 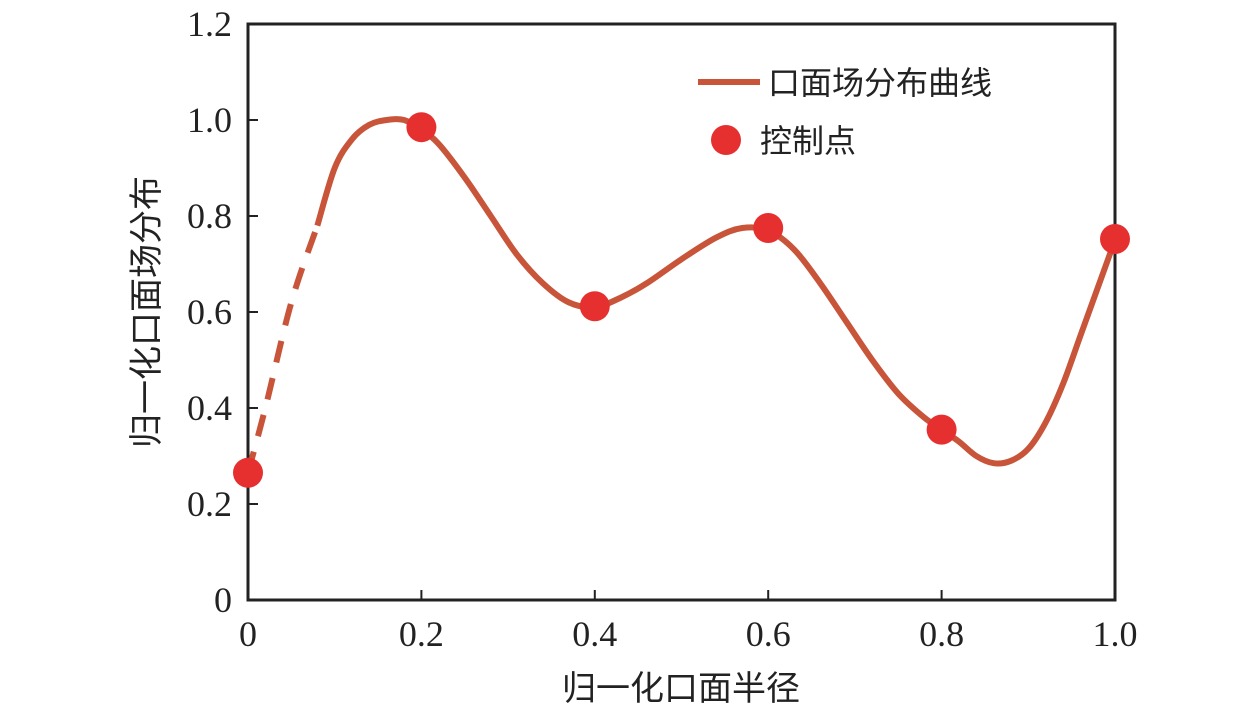 I want to click on legend-point-swatch, so click(x=726, y=140).